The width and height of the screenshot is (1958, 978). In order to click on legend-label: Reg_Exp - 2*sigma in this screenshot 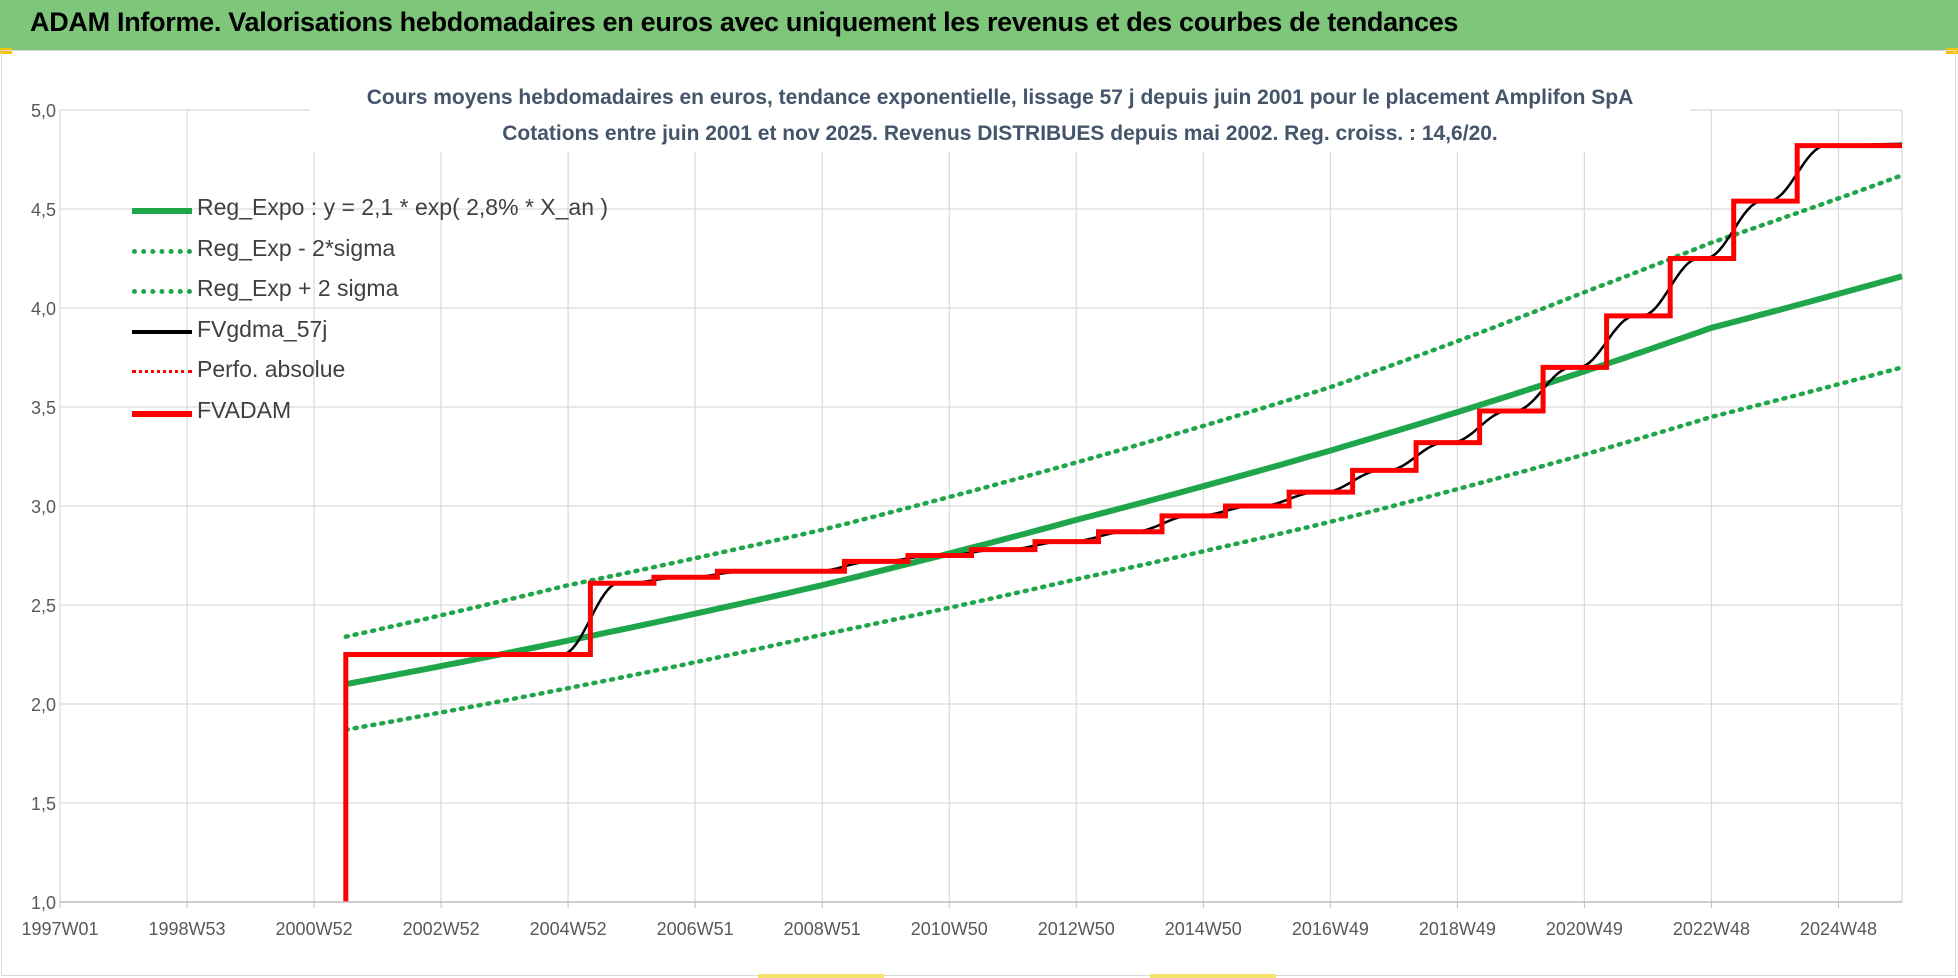, I will do `click(296, 247)`.